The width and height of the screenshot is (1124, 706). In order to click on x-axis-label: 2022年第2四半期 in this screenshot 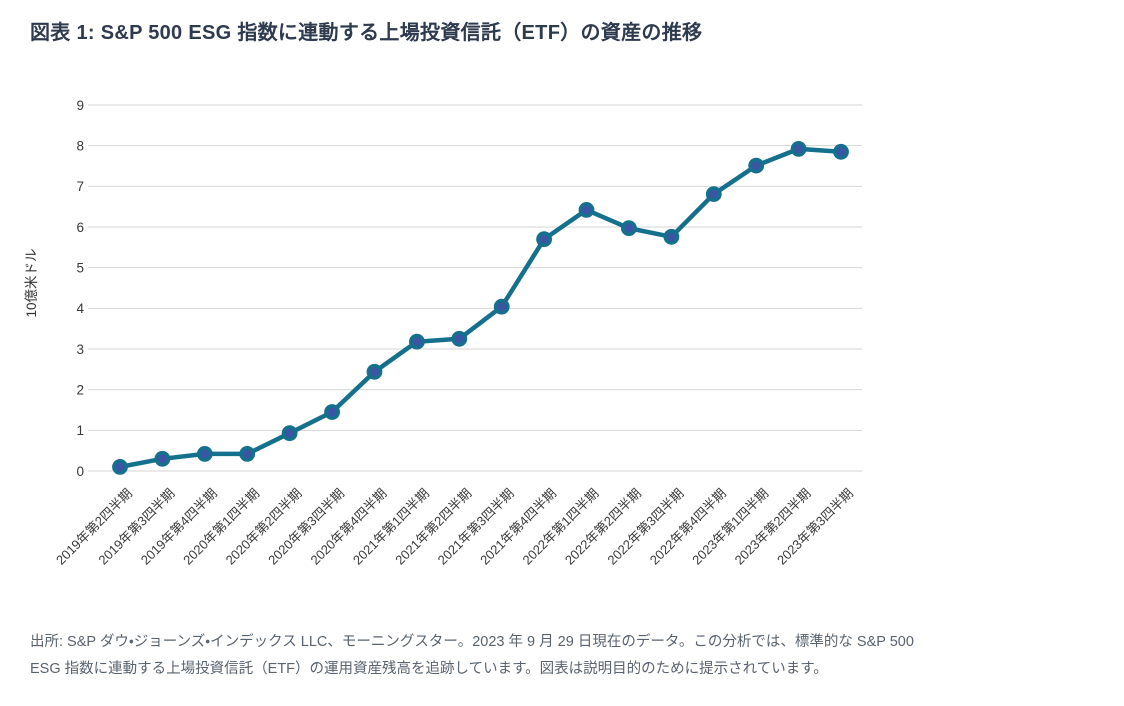, I will do `click(603, 527)`.